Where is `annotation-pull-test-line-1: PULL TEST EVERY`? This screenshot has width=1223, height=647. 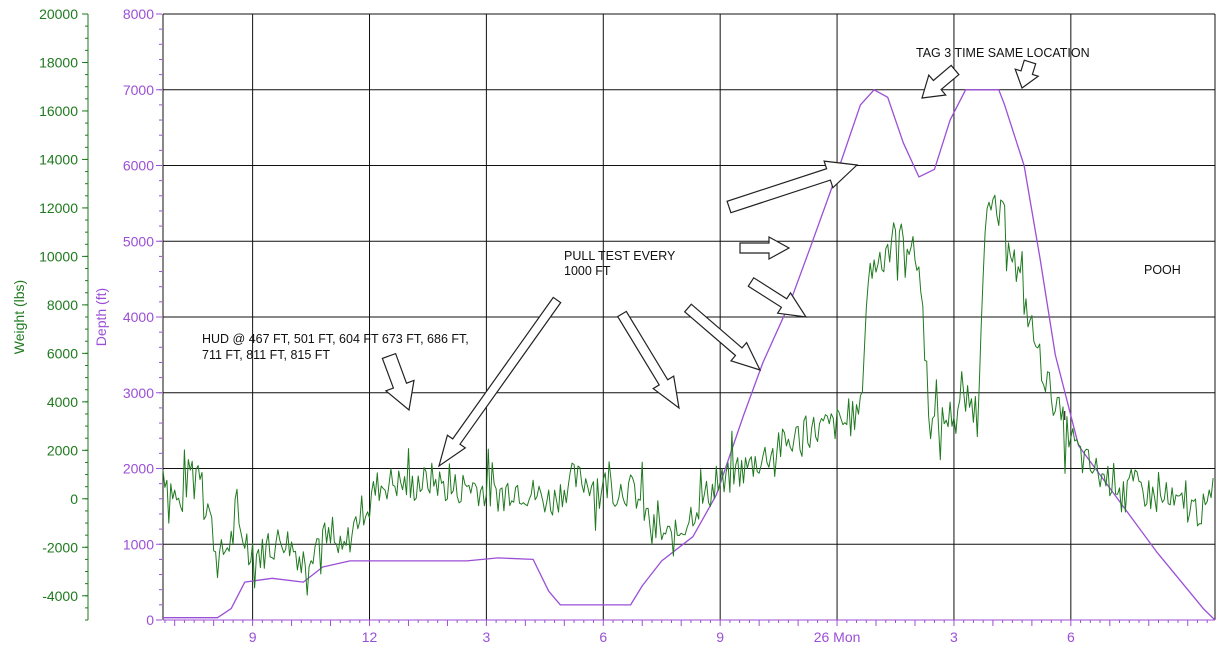
annotation-pull-test-line-1: PULL TEST EVERY is located at coordinates (620, 256).